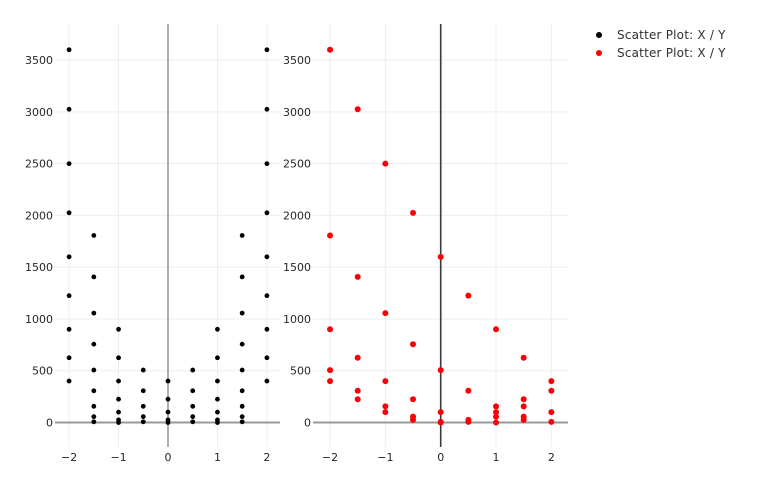  Describe the element at coordinates (39, 60) in the screenshot. I see `y-tick-label: 3500` at that location.